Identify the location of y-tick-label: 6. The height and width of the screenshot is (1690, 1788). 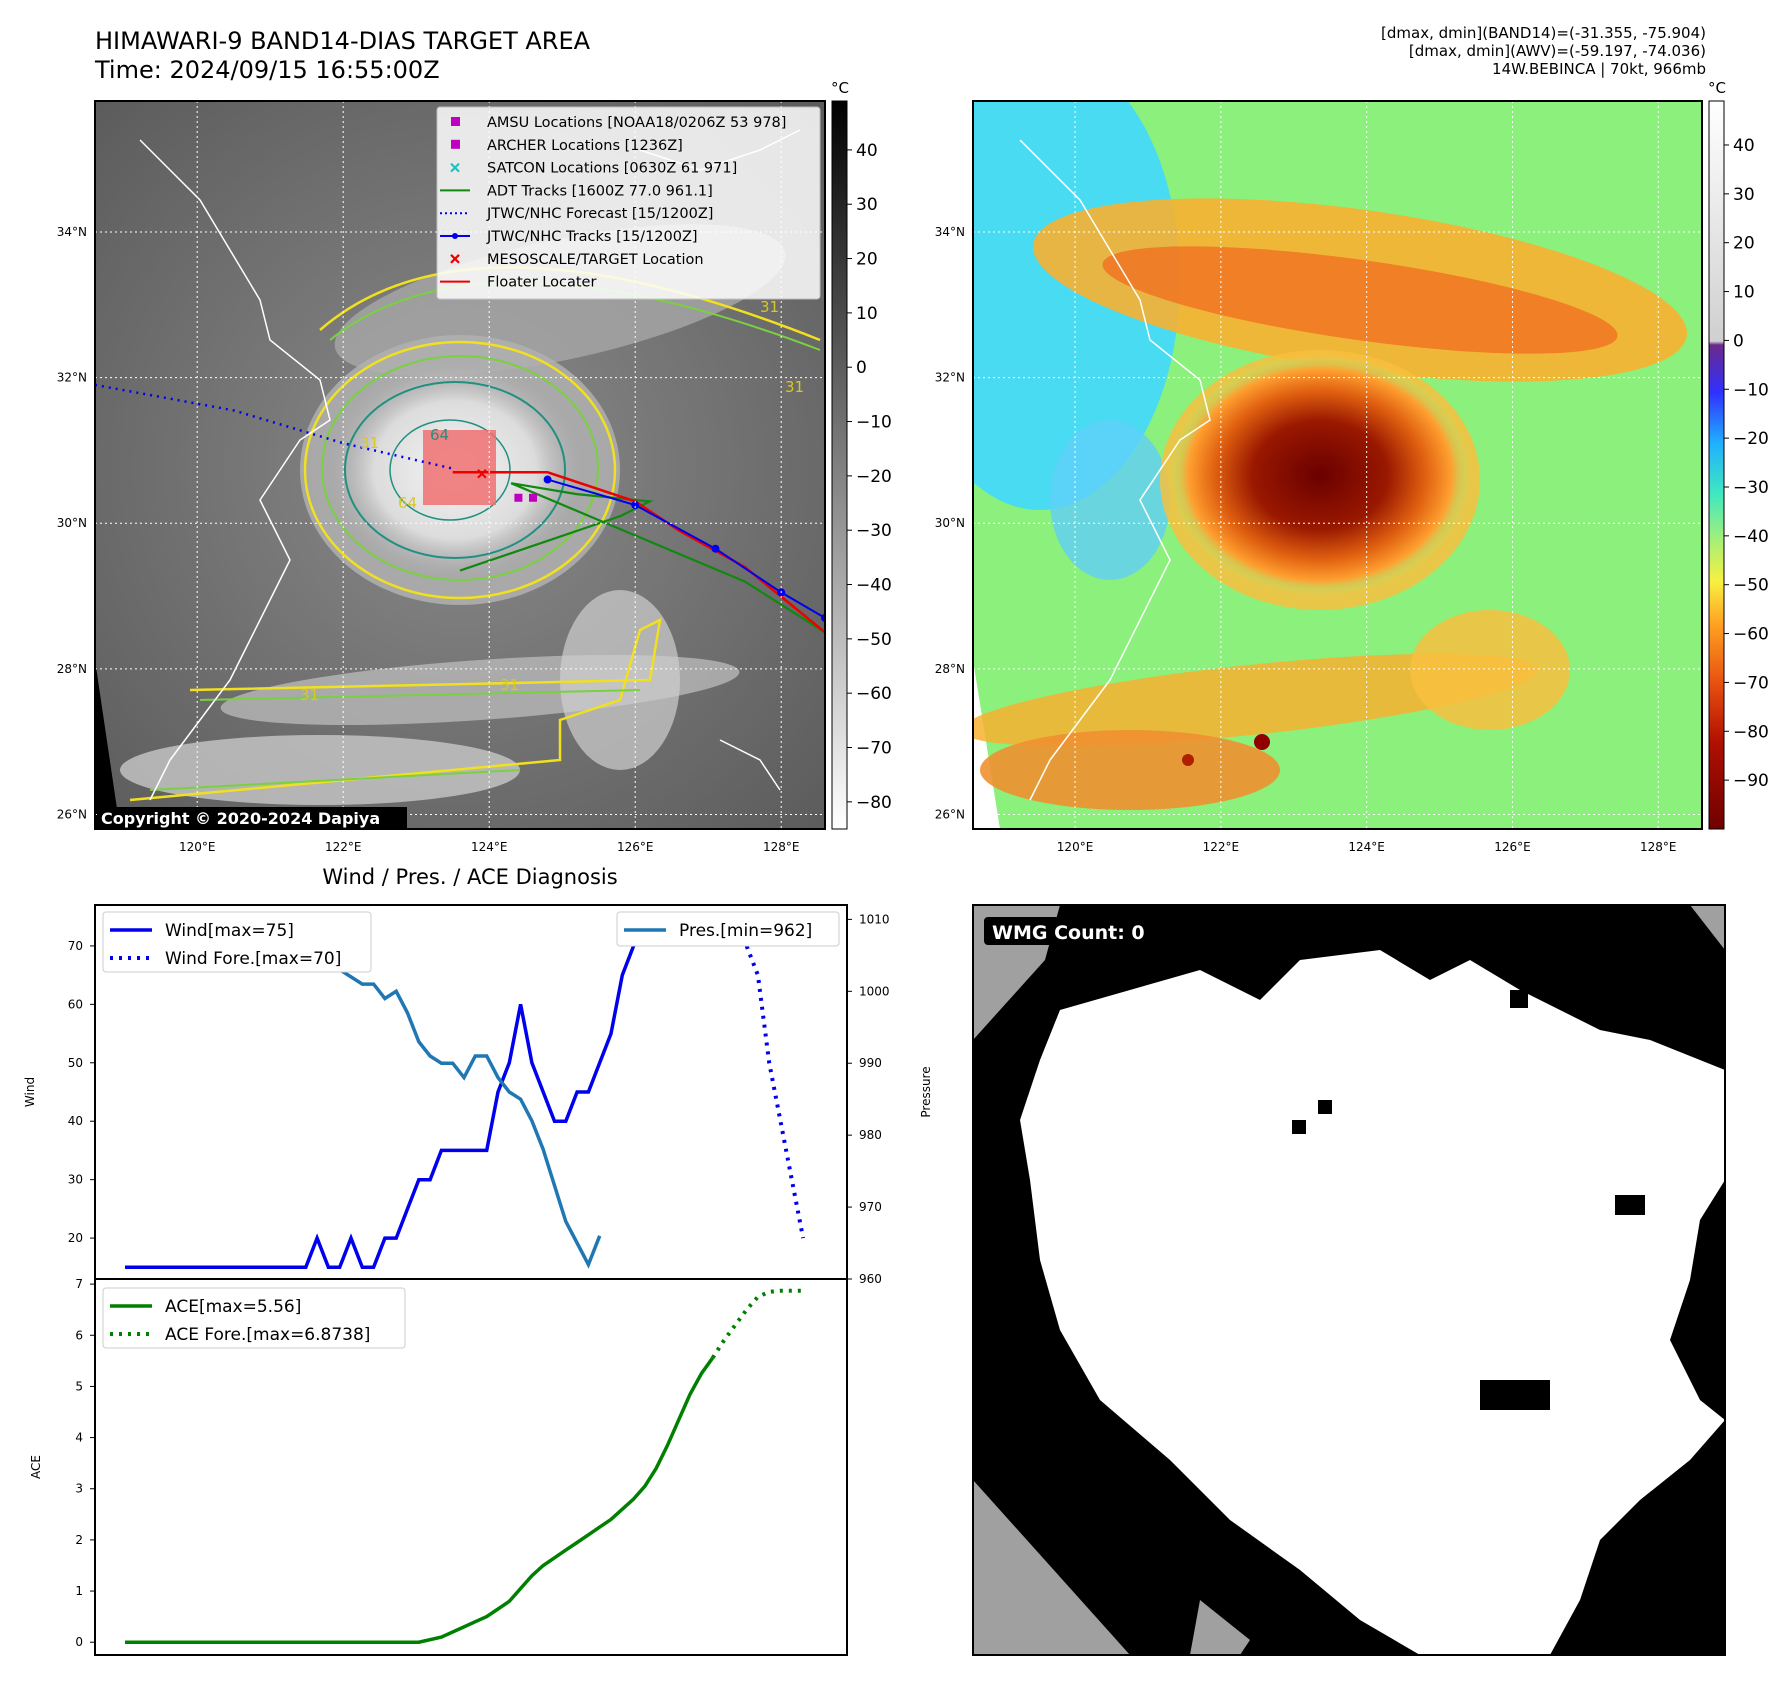
(79, 1335).